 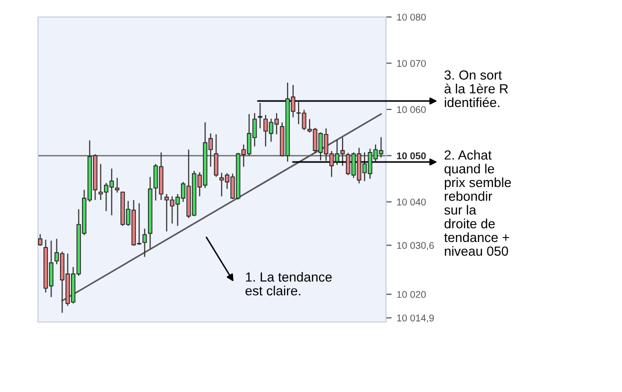 What do you see at coordinates (477, 203) in the screenshot?
I see `text: 2. Achat quand le prix semble rebondir sur la droite de tendance + niveau 050` at bounding box center [477, 203].